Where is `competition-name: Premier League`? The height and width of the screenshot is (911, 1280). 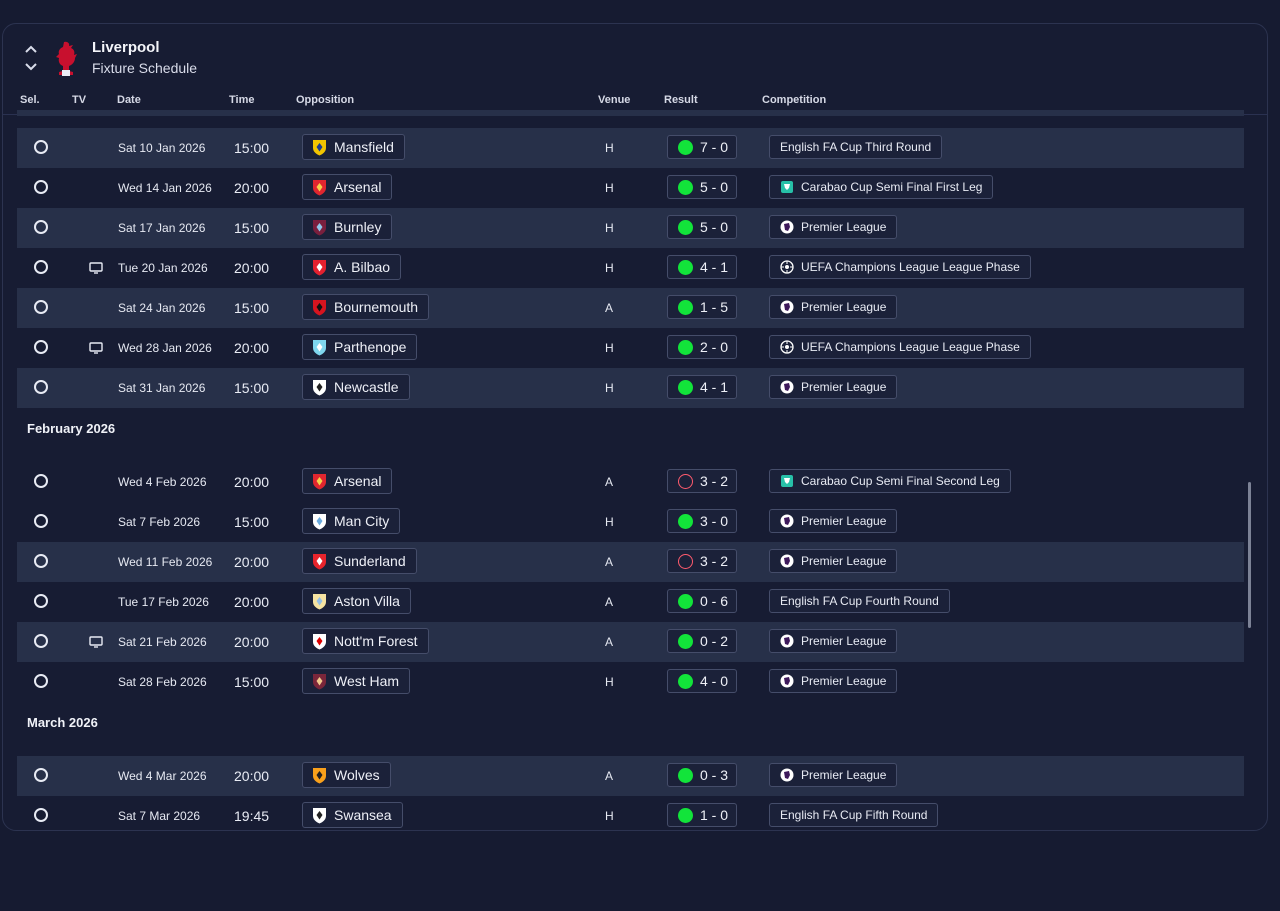 competition-name: Premier League is located at coordinates (844, 307).